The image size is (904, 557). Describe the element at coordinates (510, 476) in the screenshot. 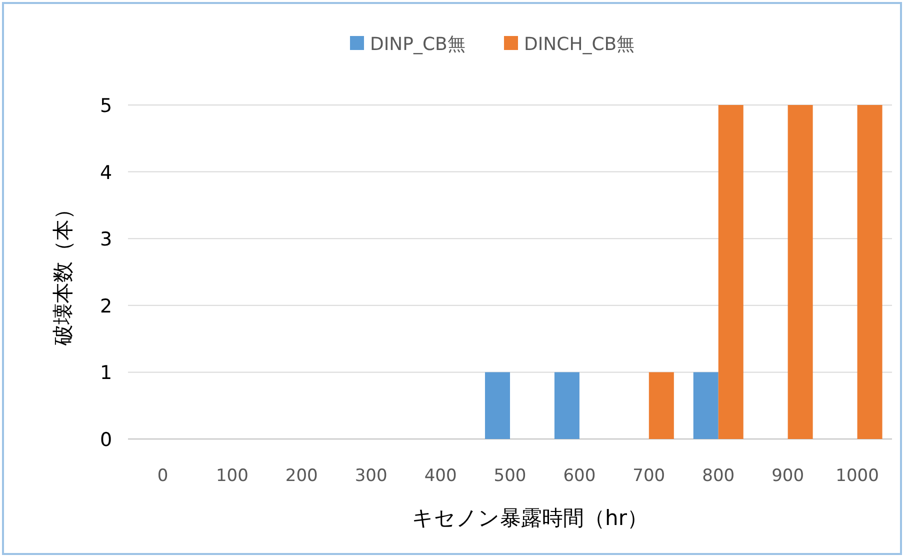

I see `x-tick-label: 500` at that location.